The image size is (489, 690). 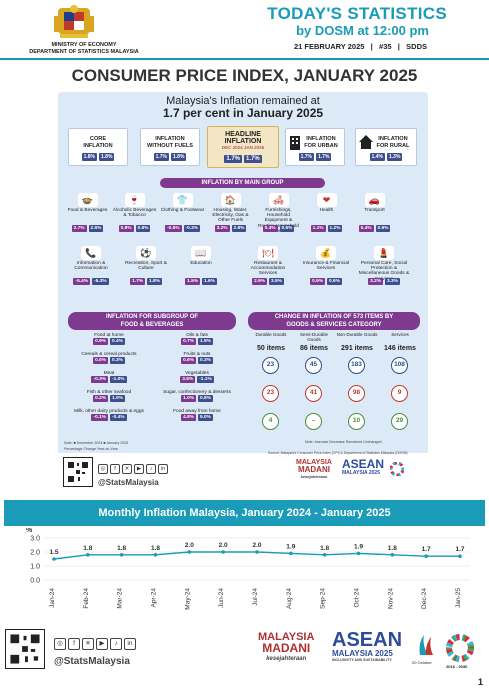 I want to click on subgroup-label: Fruits & nuts, so click(x=197, y=354).